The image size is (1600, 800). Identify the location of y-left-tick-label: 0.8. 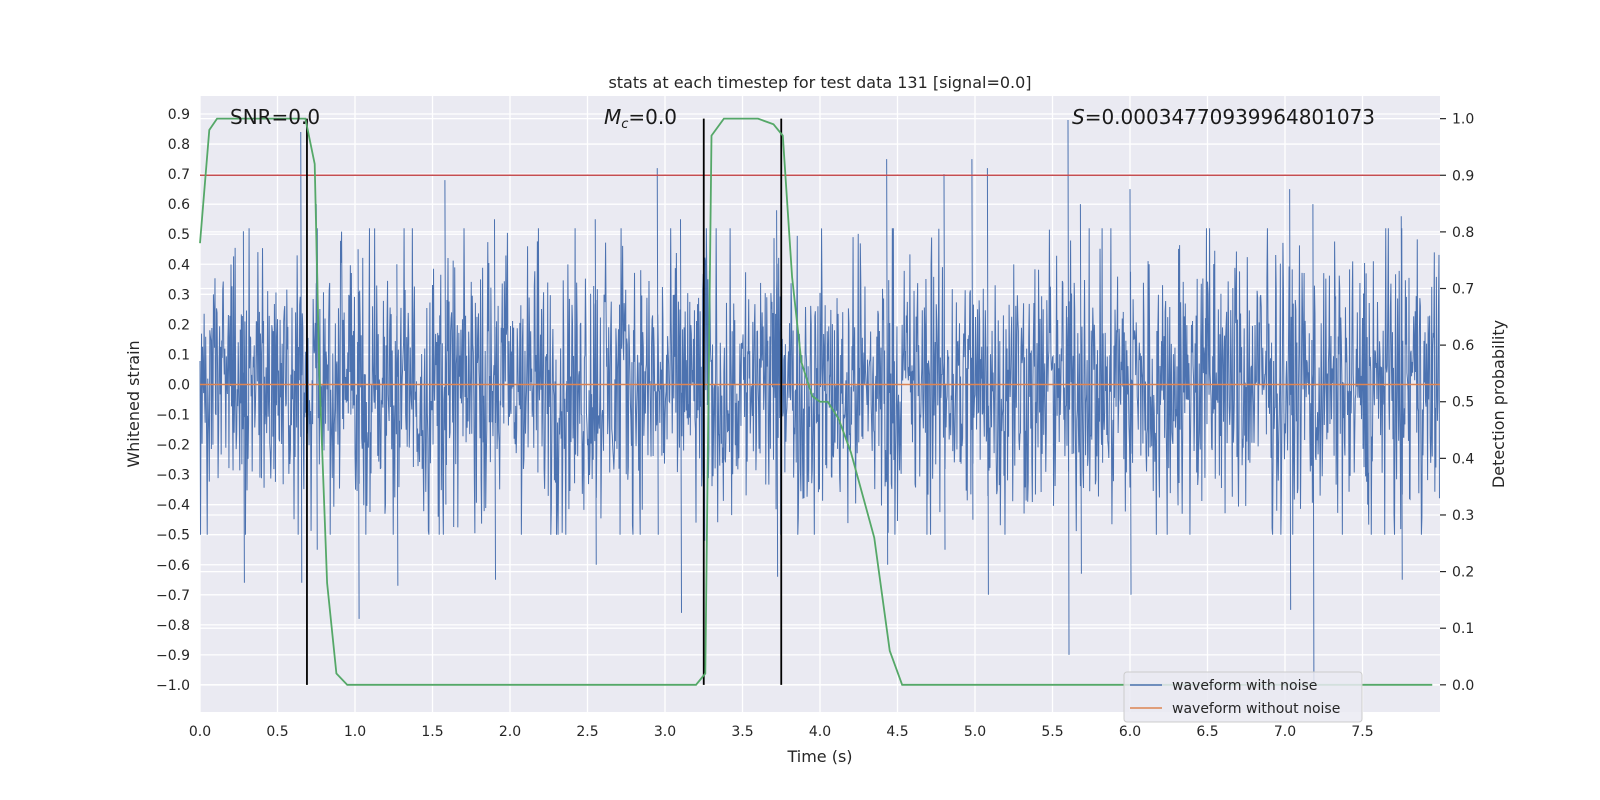
(179, 145).